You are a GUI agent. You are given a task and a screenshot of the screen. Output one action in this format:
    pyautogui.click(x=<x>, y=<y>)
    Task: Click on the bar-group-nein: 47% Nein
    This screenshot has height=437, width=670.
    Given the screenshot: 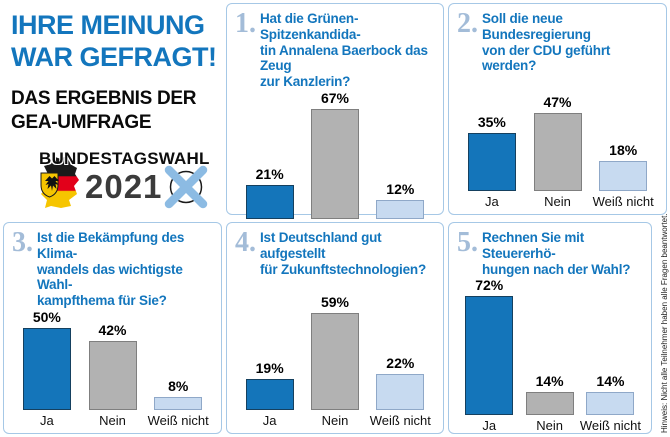 What is the action you would take?
    pyautogui.click(x=558, y=142)
    